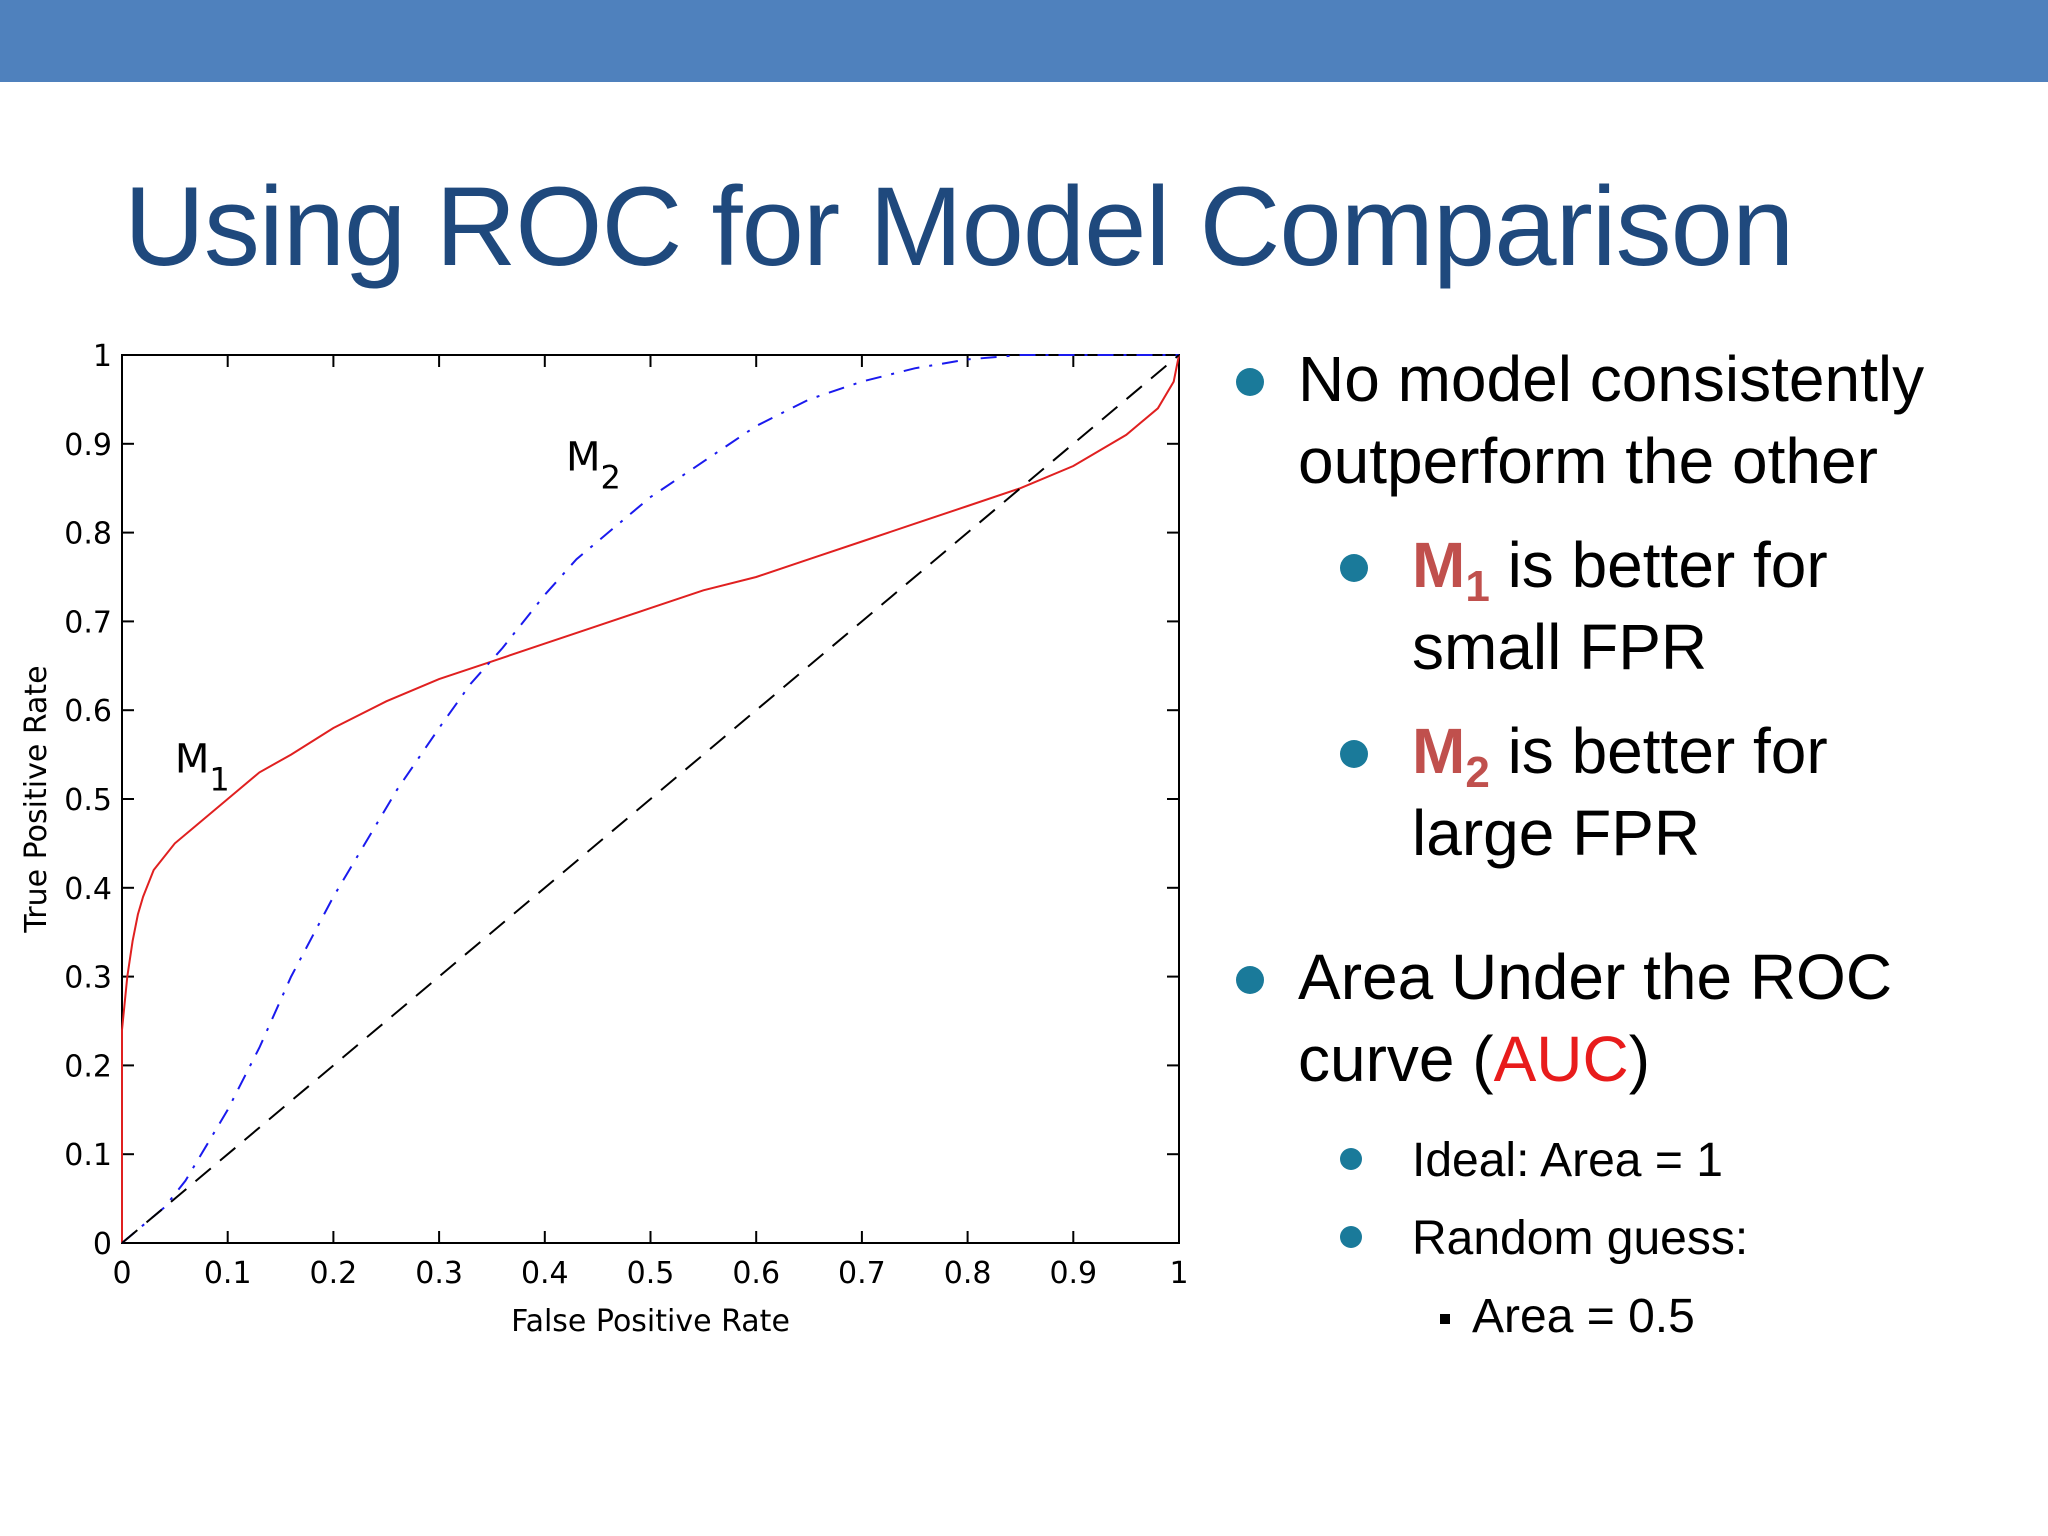  What do you see at coordinates (1665, 1059) in the screenshot?
I see `bullet-text: curve (AUC)` at bounding box center [1665, 1059].